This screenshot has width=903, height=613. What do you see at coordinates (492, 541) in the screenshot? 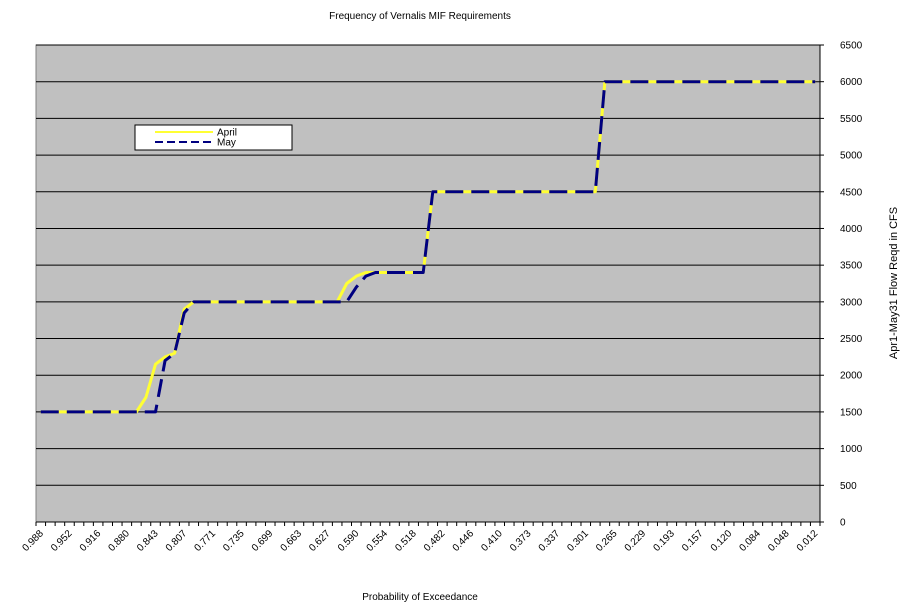
I see `x-tick-label: 0.410` at bounding box center [492, 541].